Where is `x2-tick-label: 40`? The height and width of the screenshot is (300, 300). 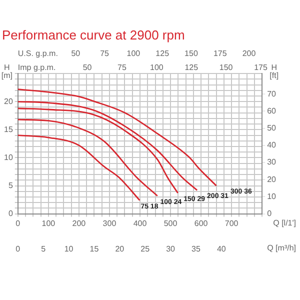
x2-tick-label: 40 is located at coordinates (221, 249).